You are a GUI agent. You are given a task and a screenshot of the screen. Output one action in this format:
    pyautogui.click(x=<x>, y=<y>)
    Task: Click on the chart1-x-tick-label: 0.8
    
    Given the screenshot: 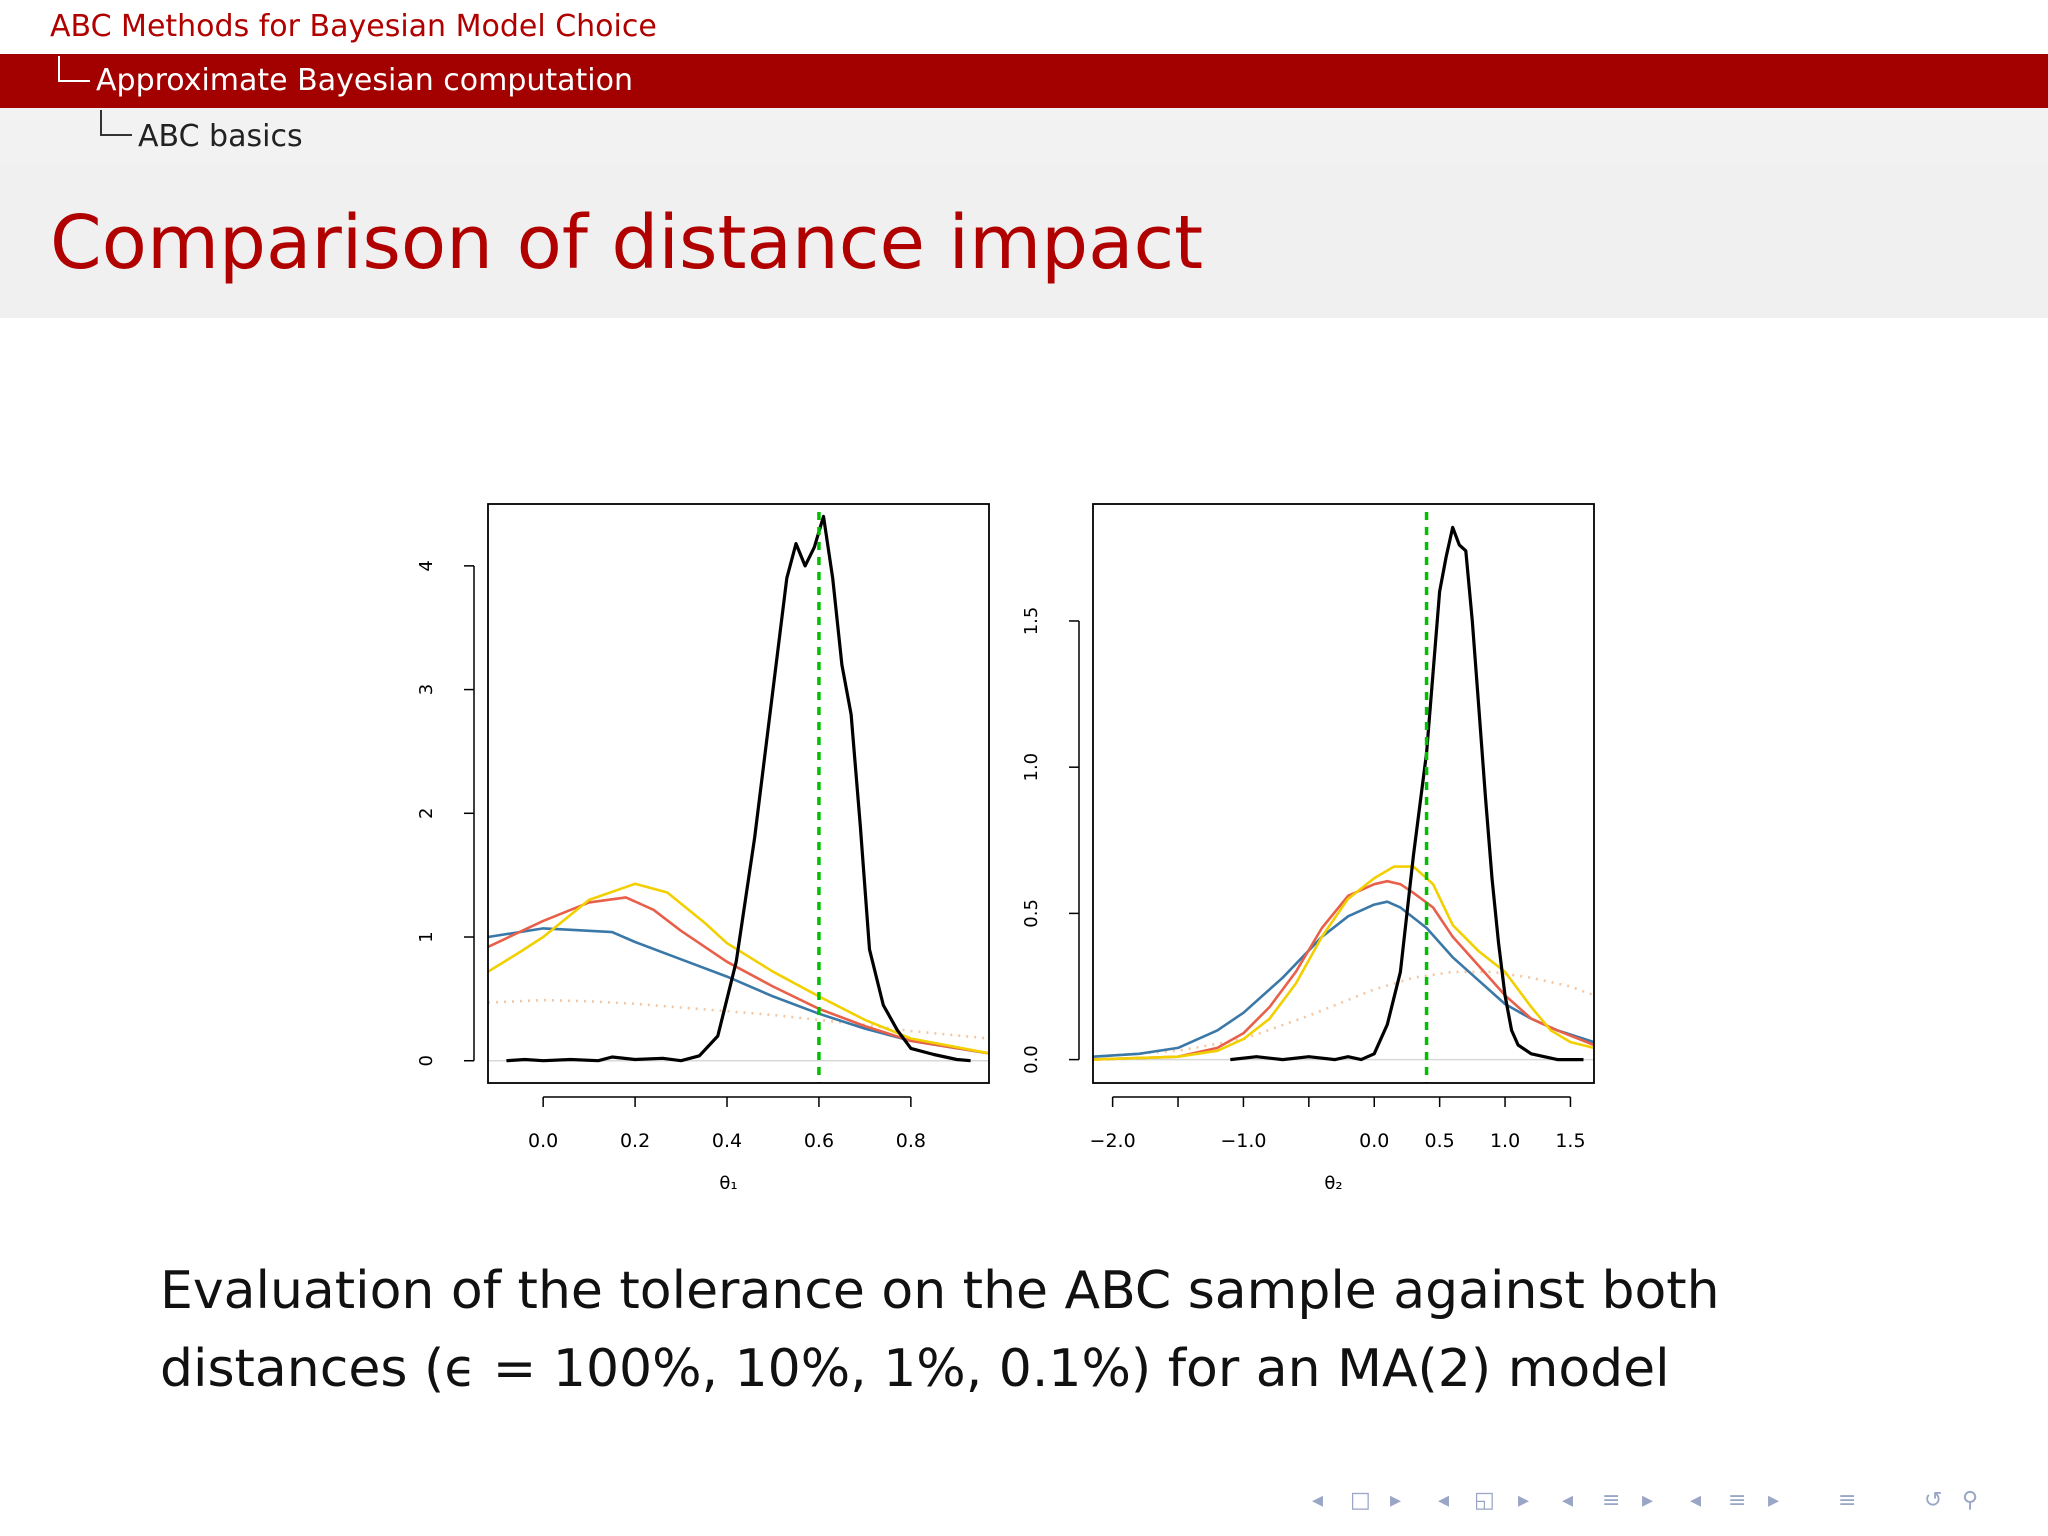 What is the action you would take?
    pyautogui.click(x=911, y=1141)
    